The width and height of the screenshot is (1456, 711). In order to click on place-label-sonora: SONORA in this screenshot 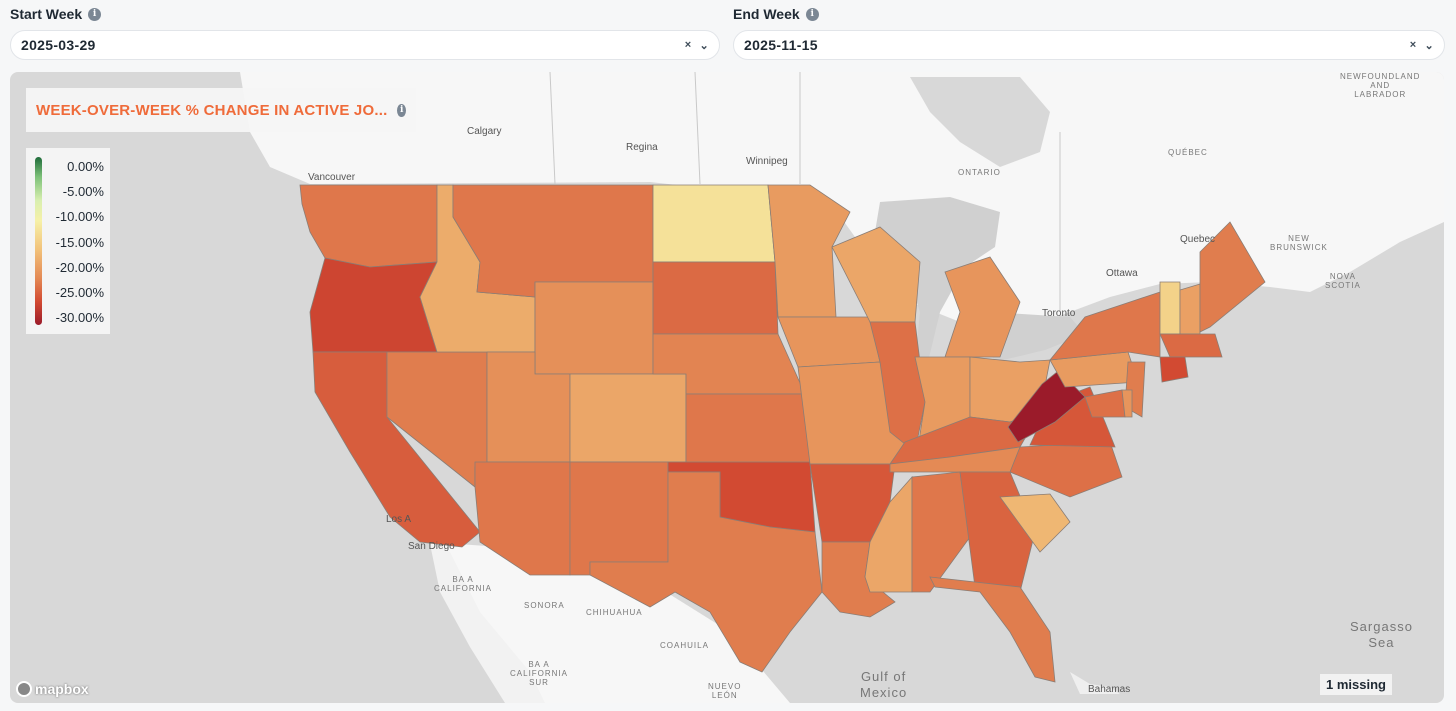, I will do `click(544, 605)`.